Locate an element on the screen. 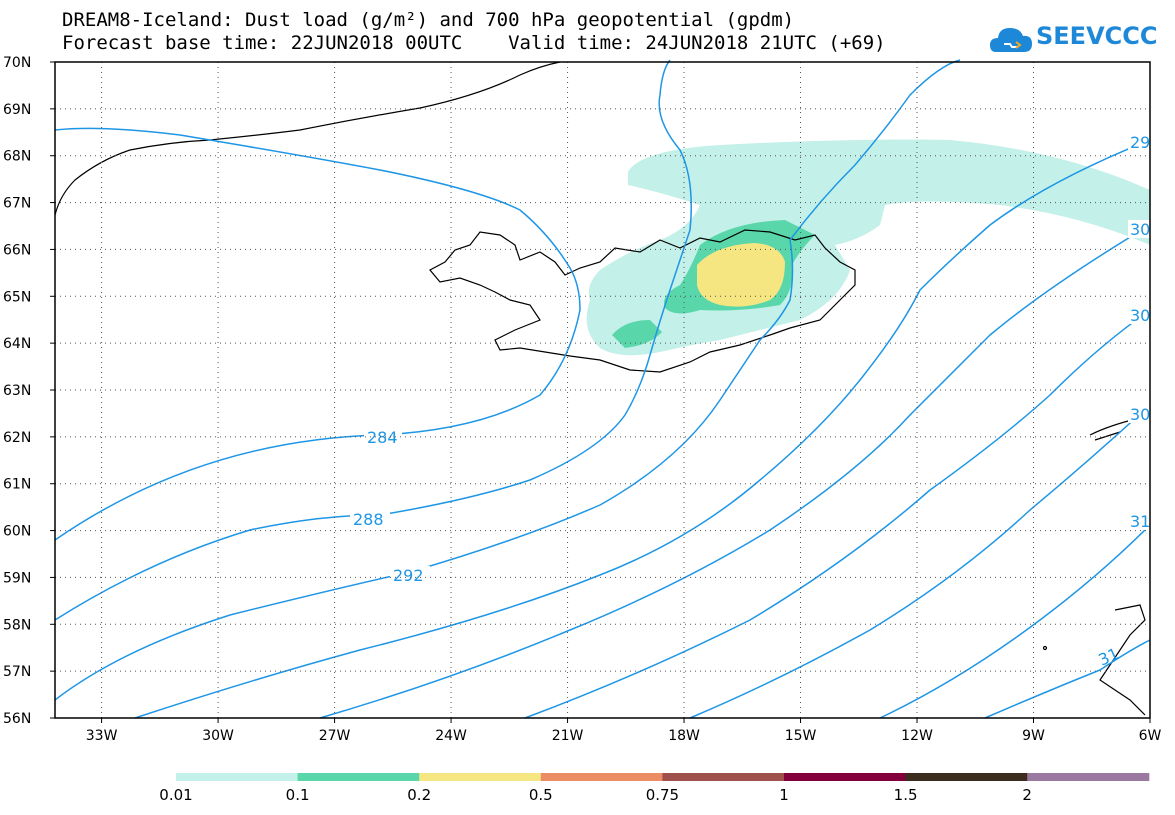 This screenshot has height=815, width=1175. lat-tick-label: 58N is located at coordinates (17, 625).